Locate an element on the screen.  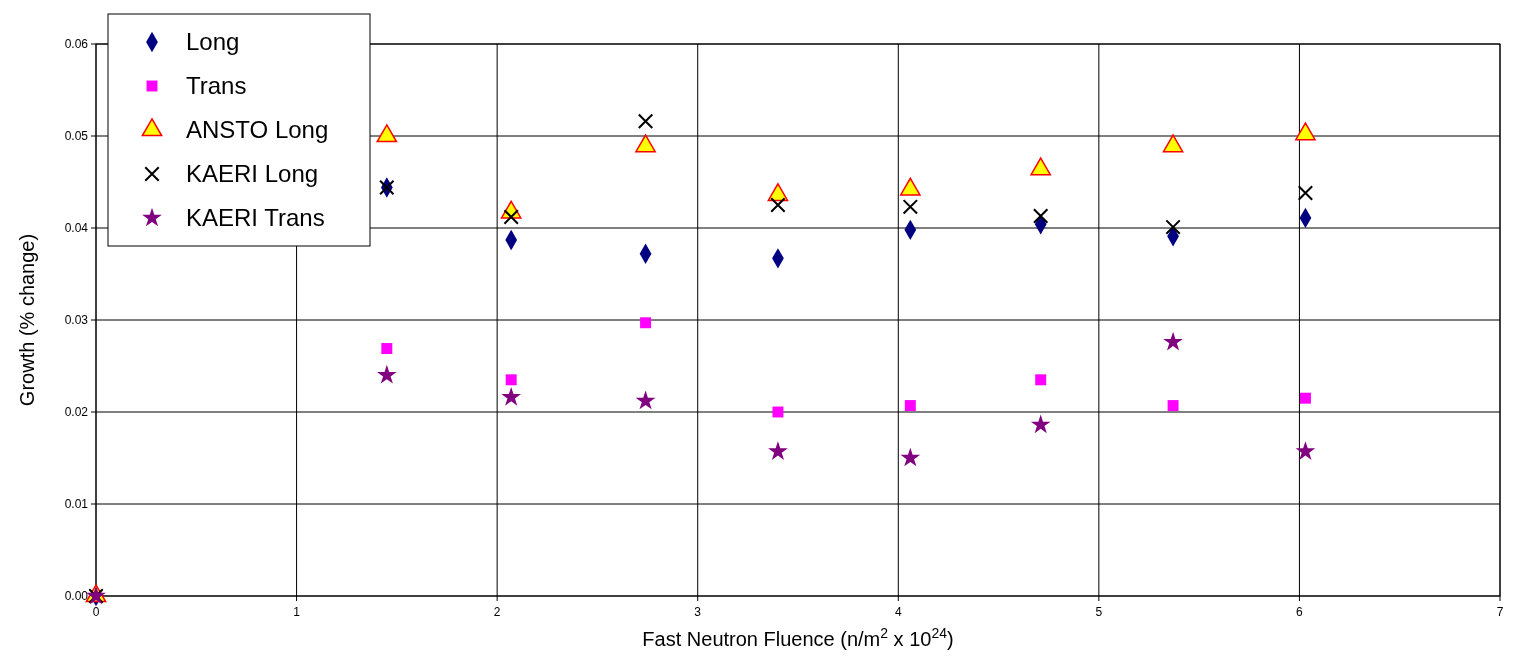
legend-label: KAERI Trans is located at coordinates (255, 217).